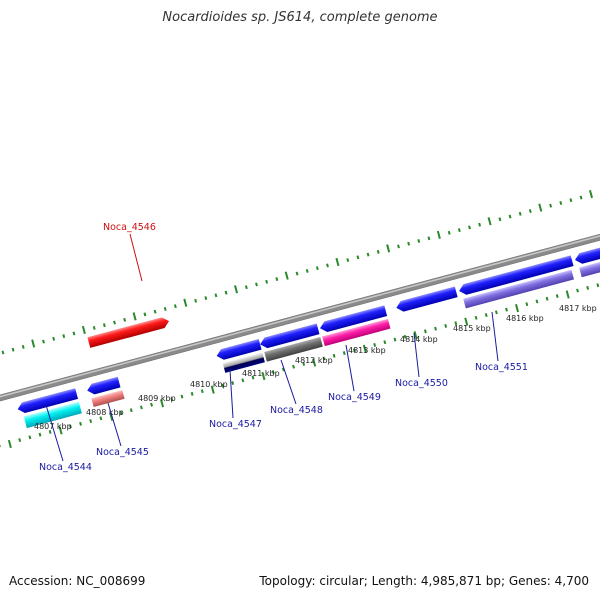  Describe the element at coordinates (354, 397) in the screenshot. I see `gene-label: Noca_4549` at that location.